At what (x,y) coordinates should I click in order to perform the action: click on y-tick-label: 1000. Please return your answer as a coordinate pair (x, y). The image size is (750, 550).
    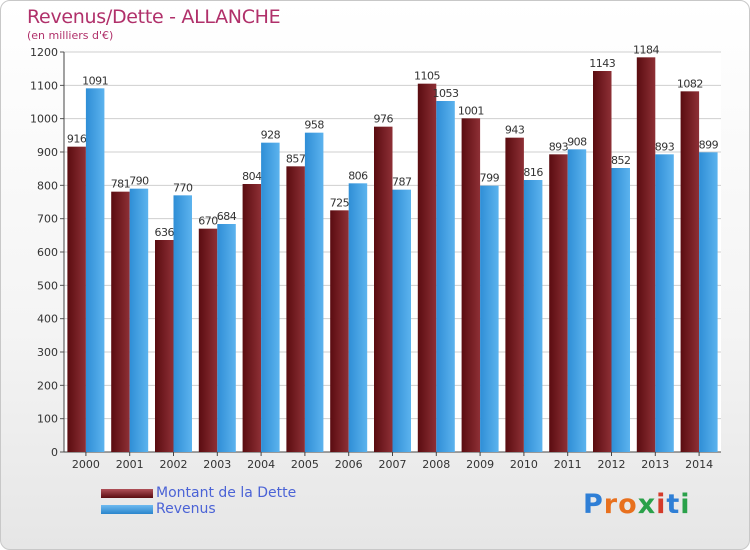
    Looking at the image, I should click on (44, 119).